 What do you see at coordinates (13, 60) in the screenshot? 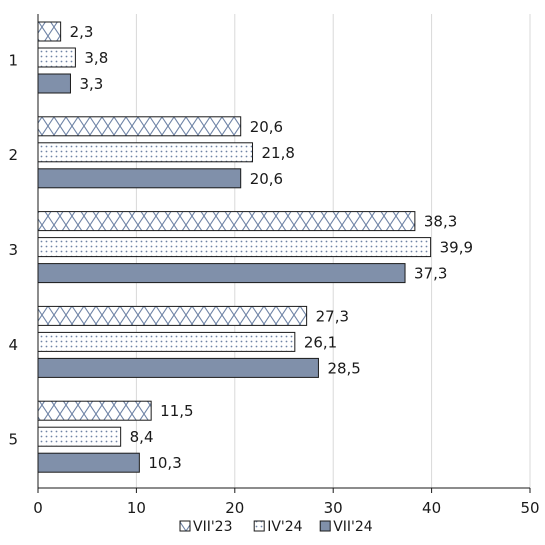
I see `category-label: 1` at bounding box center [13, 60].